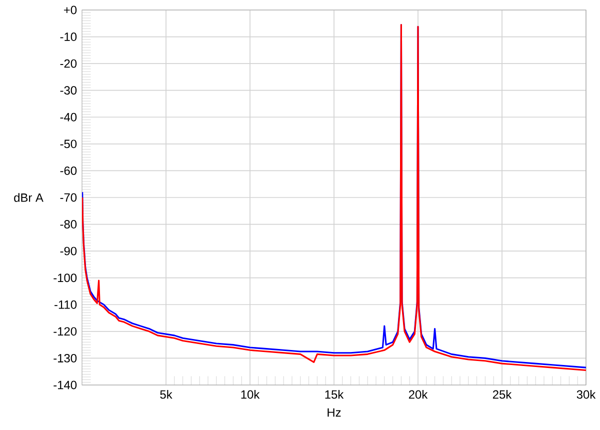 The height and width of the screenshot is (430, 600). Describe the element at coordinates (68, 251) in the screenshot. I see `y-tick-label: -90` at that location.